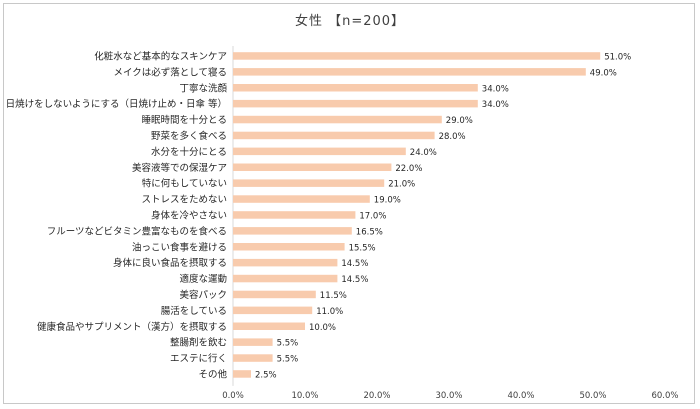 This screenshot has height=409, width=700. Describe the element at coordinates (459, 121) in the screenshot. I see `value-label: 29.0%` at that location.